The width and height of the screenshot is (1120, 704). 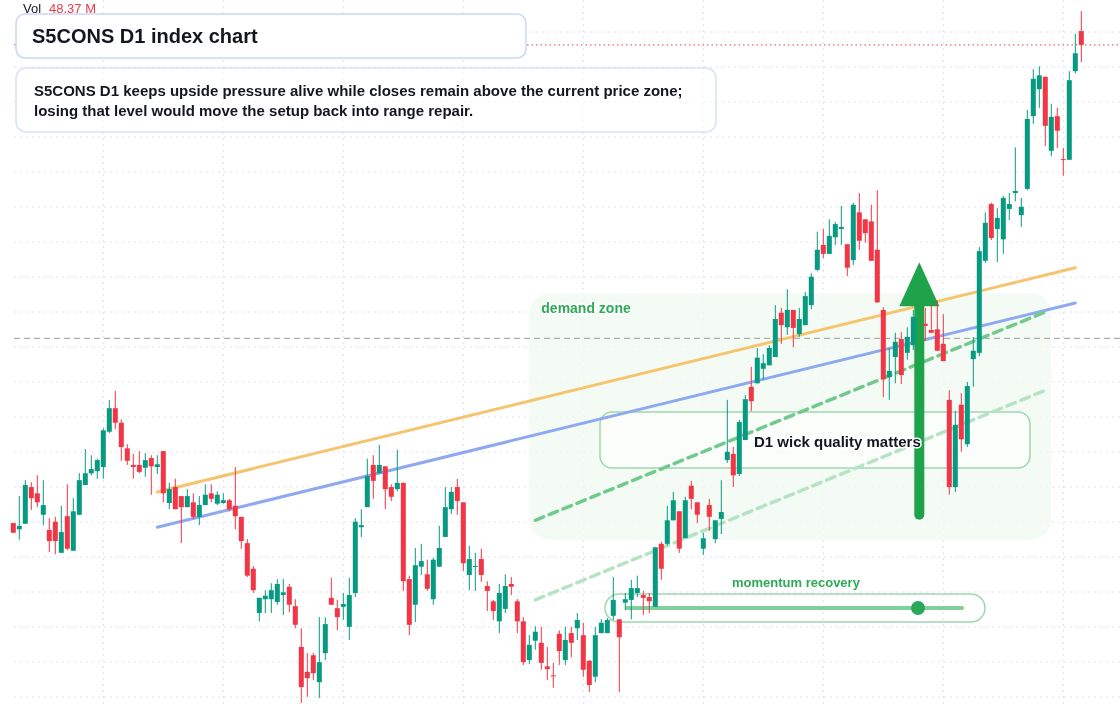 What do you see at coordinates (32, 8) in the screenshot?
I see `annotation: Vol` at bounding box center [32, 8].